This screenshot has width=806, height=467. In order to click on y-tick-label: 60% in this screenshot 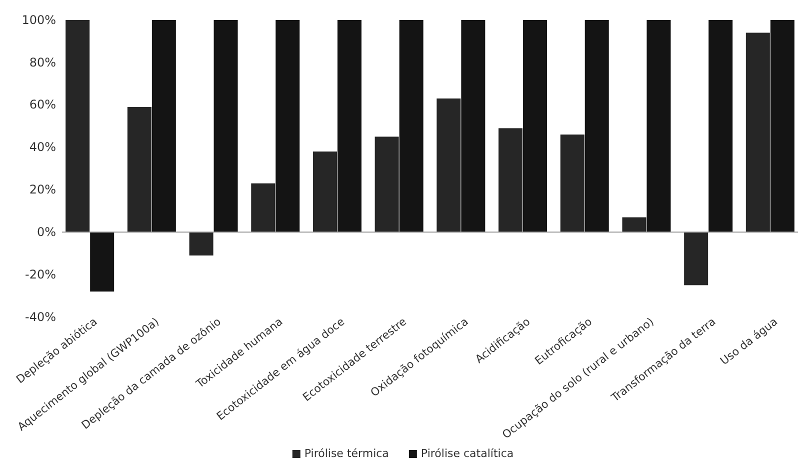, I will do `click(42, 105)`.